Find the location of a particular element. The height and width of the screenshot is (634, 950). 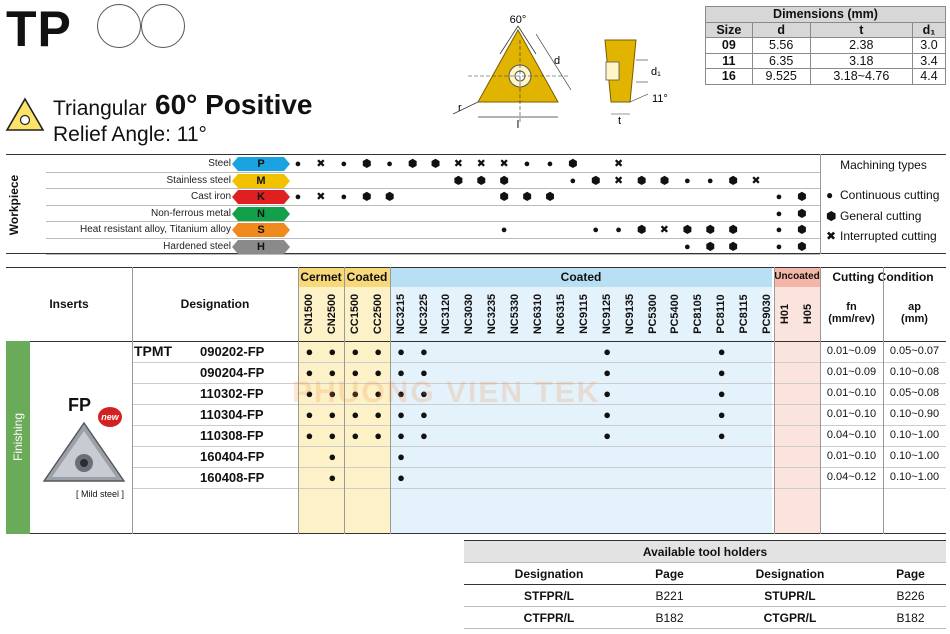

iso-tag-s: S is located at coordinates (261, 230).